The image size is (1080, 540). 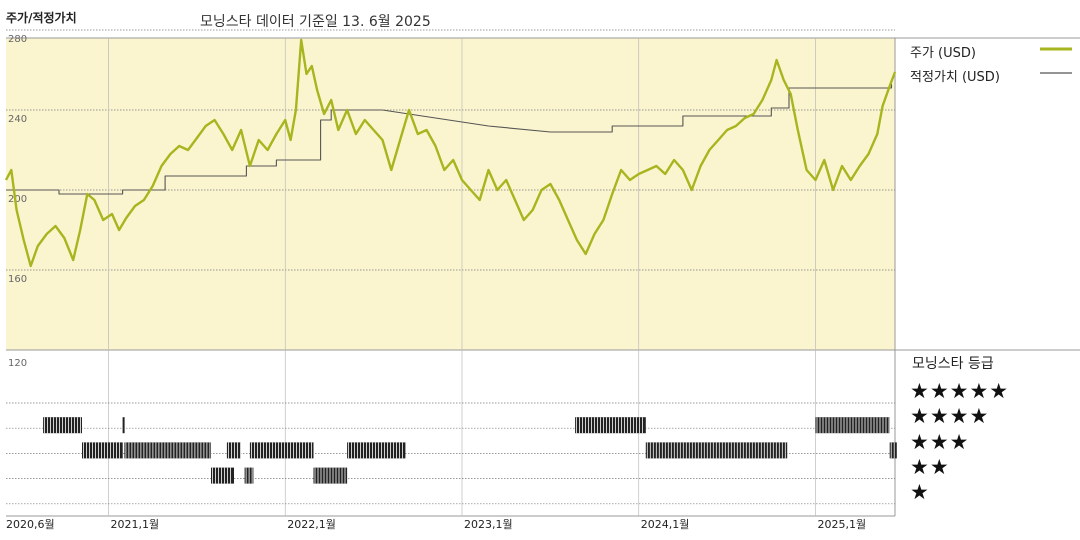 I want to click on rating-level-3: ★★★, so click(x=940, y=442).